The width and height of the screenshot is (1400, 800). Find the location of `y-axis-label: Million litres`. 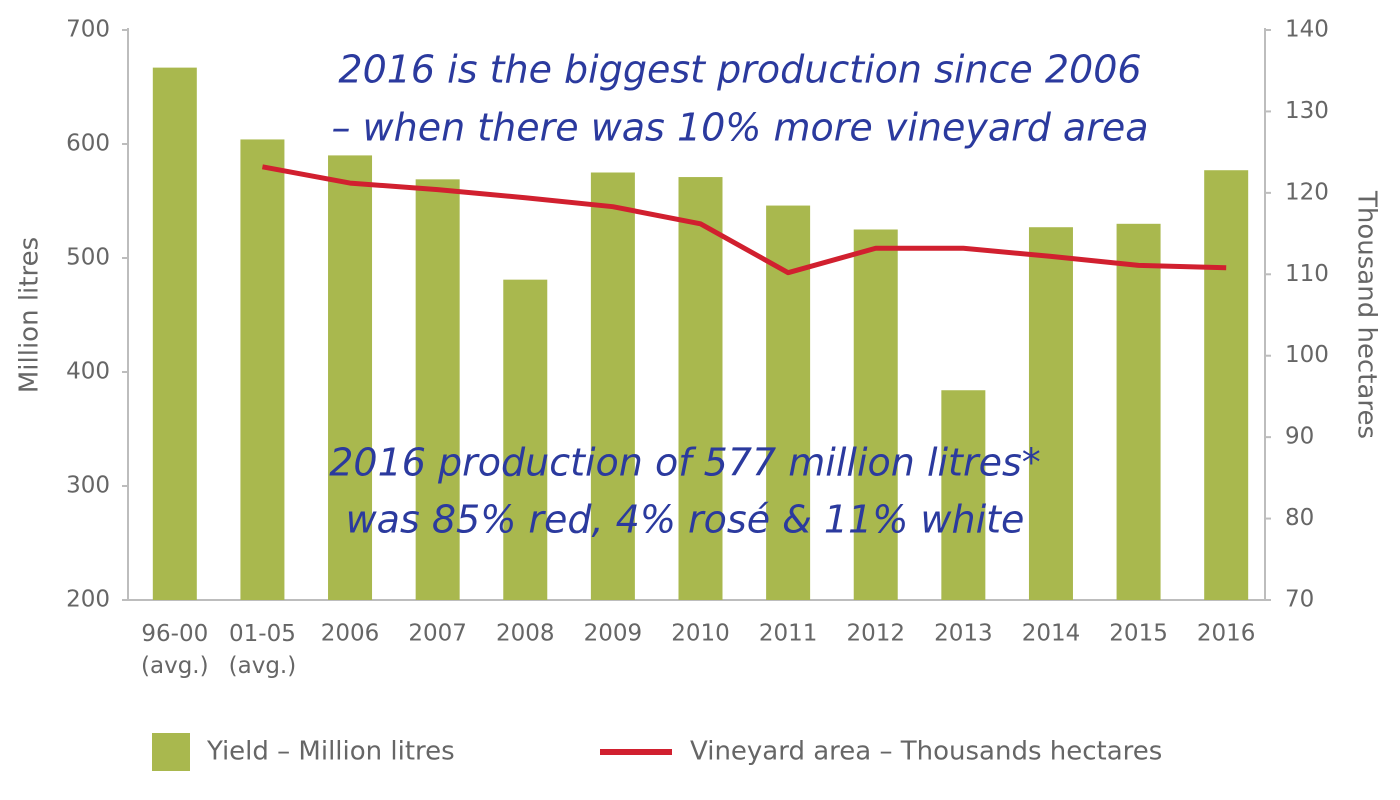

y-axis-label: Million litres is located at coordinates (30, 315).